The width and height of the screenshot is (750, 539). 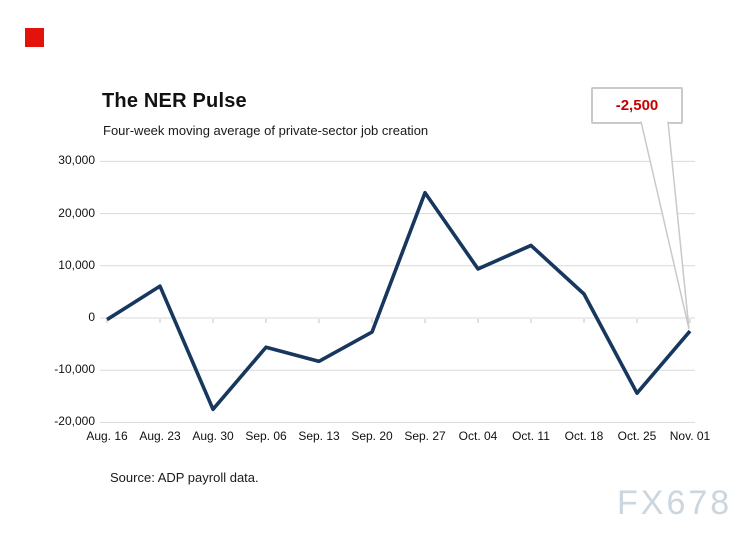 What do you see at coordinates (160, 436) in the screenshot?
I see `x-tick-label: Aug. 23` at bounding box center [160, 436].